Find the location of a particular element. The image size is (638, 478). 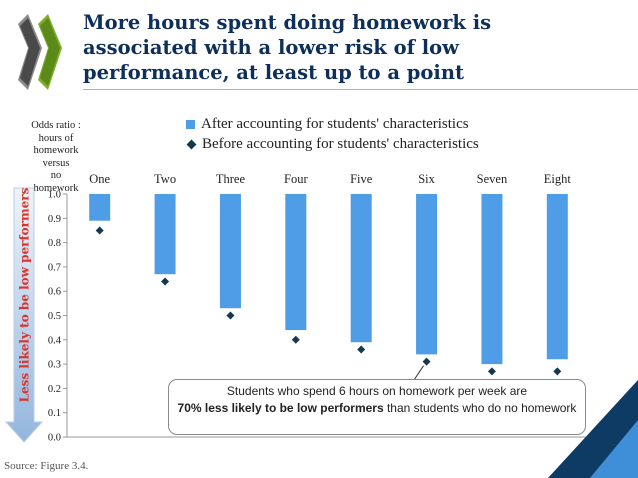

diamond-one is located at coordinates (99, 230).